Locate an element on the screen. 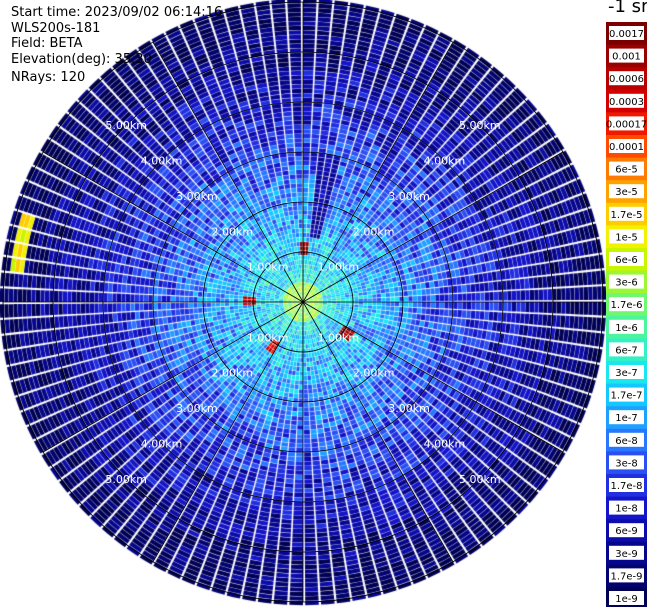 The image size is (647, 607). colorbar-label: 3e-7 is located at coordinates (626, 373).